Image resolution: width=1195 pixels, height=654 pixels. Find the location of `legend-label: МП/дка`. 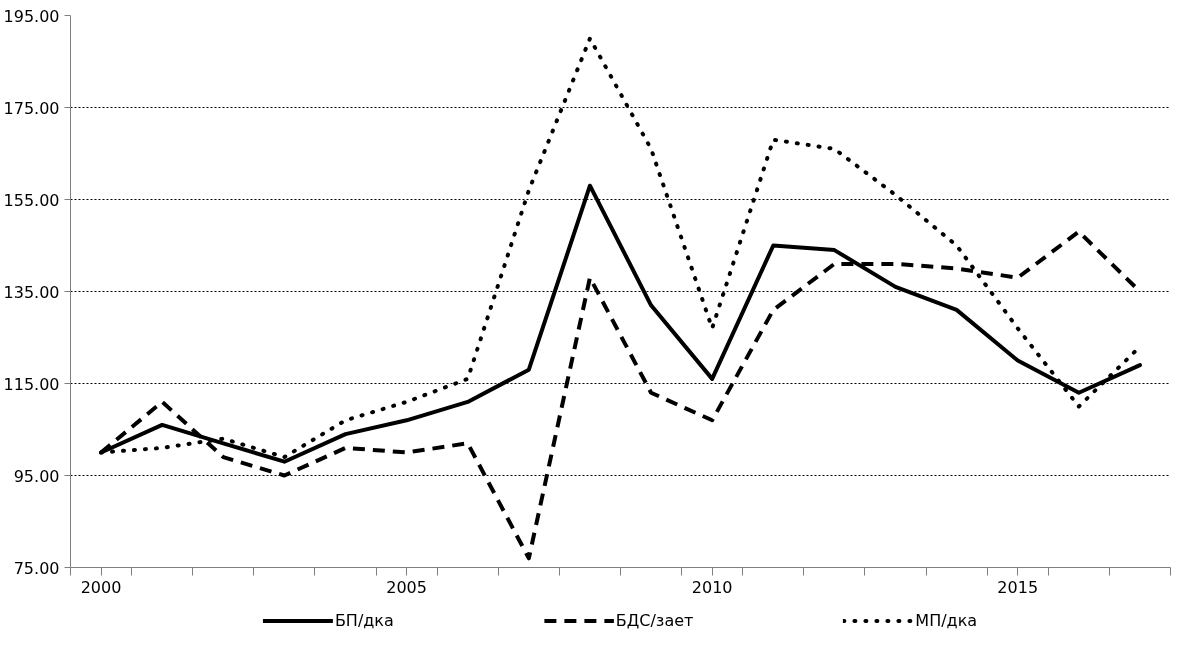

legend-label: МП/дка is located at coordinates (946, 620).